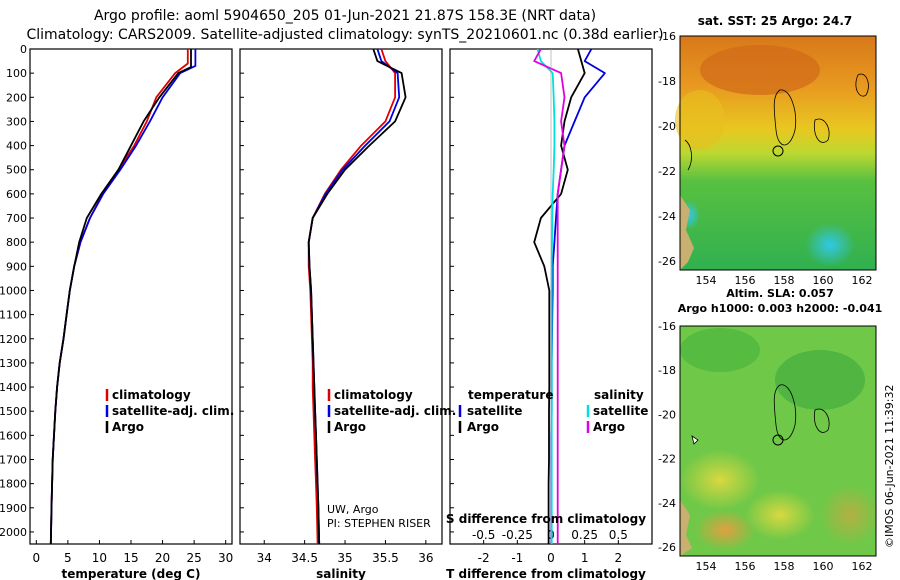  I want to click on legend-s-satellite: satellite, so click(620, 411).